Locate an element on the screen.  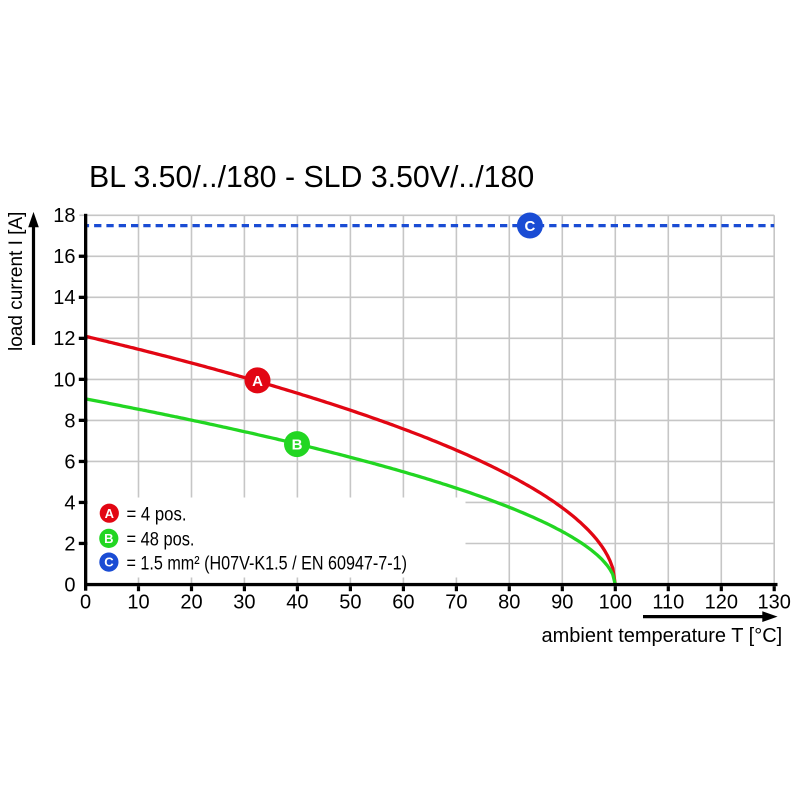
svg-text: = 4 pos. is located at coordinates (157, 515).